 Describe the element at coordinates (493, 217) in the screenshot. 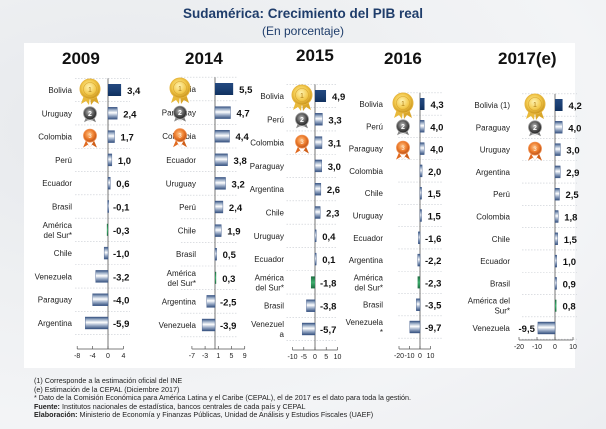

I see `category-label: Colombia` at that location.